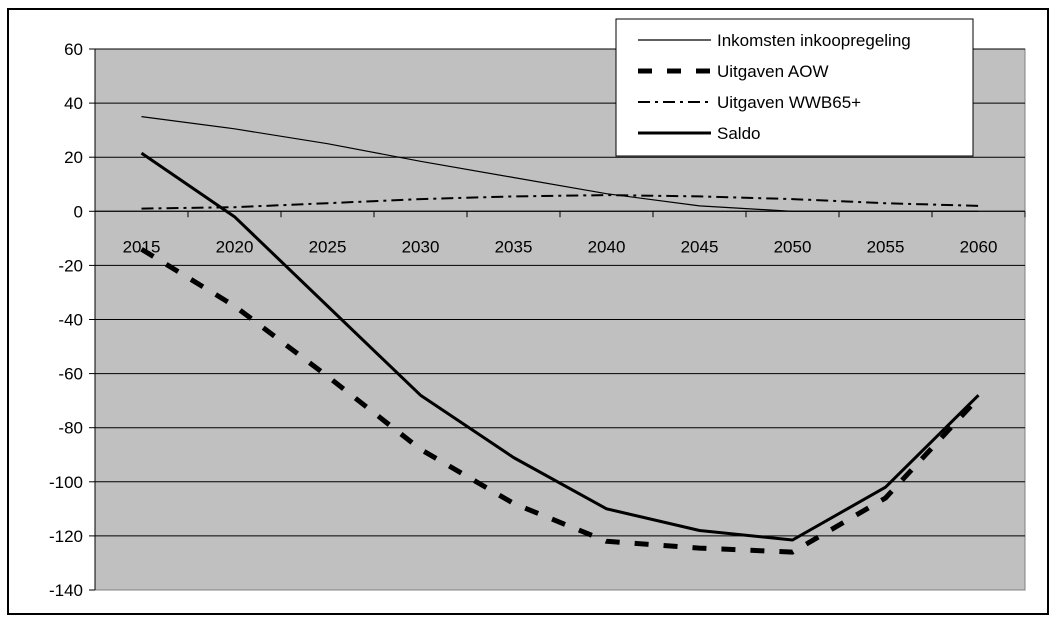  Describe the element at coordinates (142, 246) in the screenshot. I see `x-tick-label: 2015` at that location.